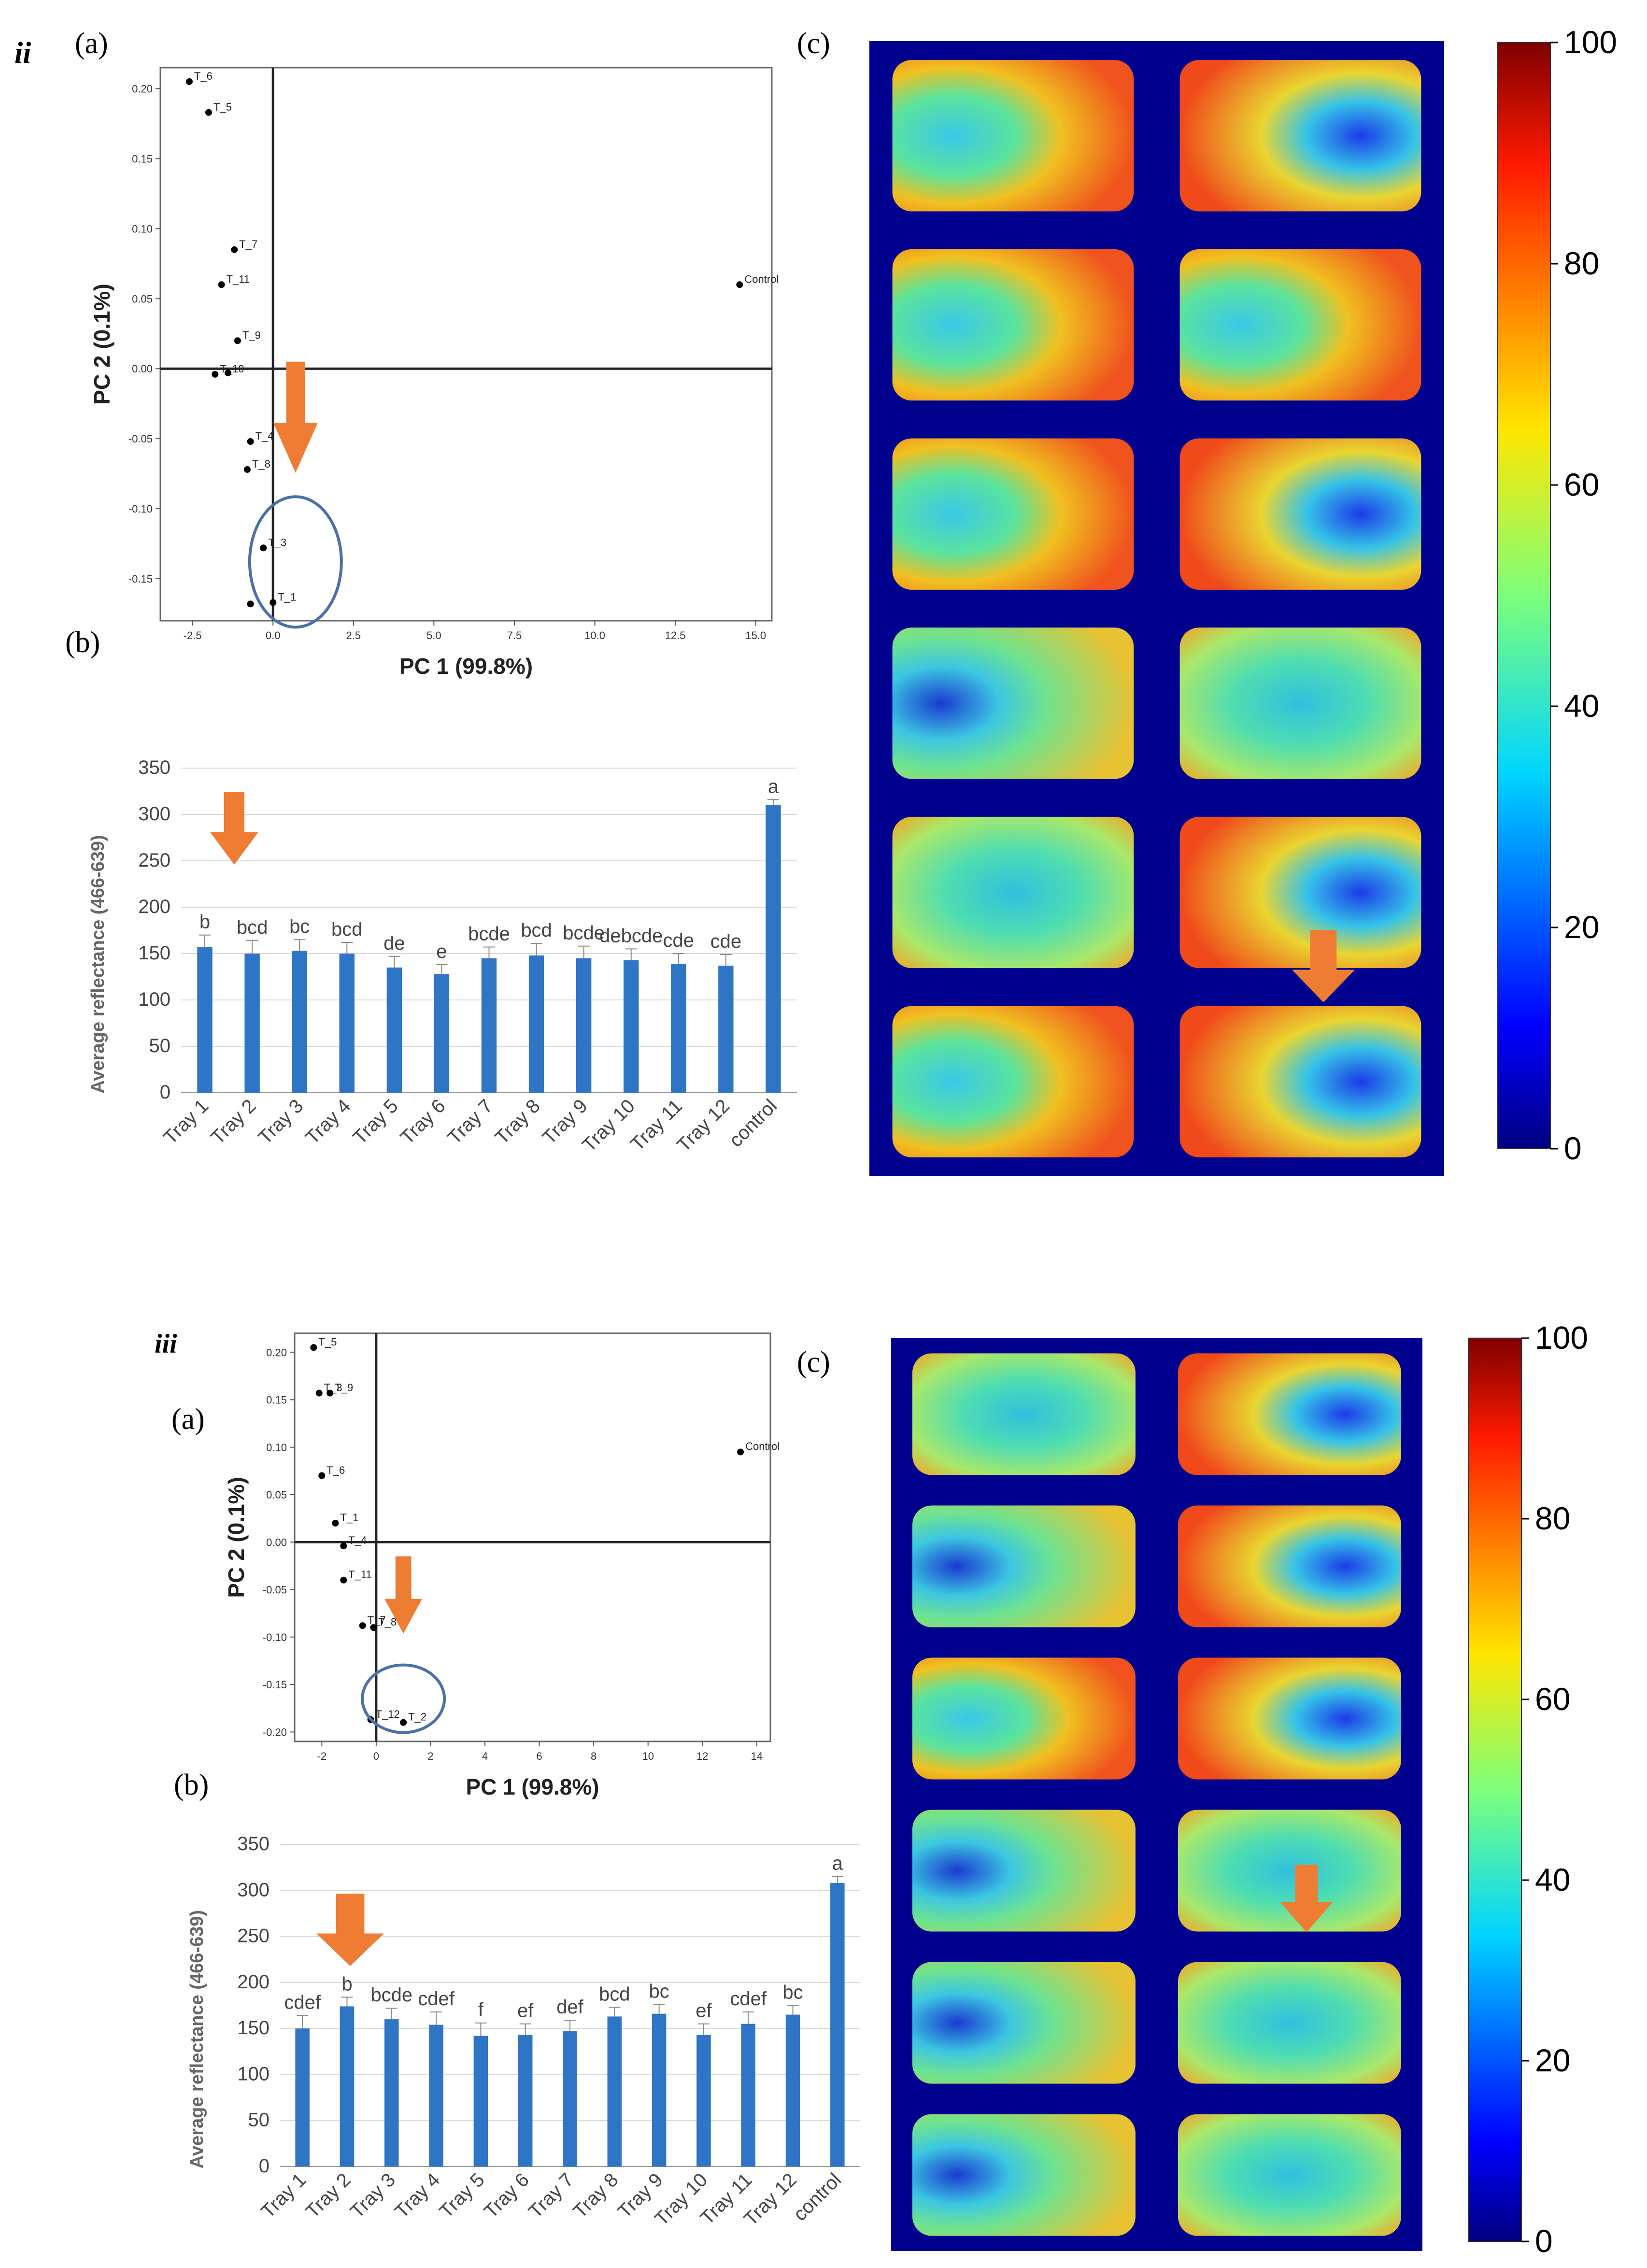 Image resolution: width=1647 pixels, height=2268 pixels. What do you see at coordinates (376, 1756) in the screenshot?
I see `pca-x-tick-label: 0` at bounding box center [376, 1756].